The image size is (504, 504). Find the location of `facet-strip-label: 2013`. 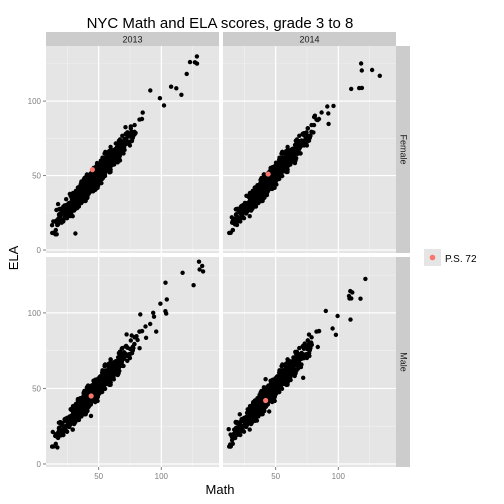

facet-strip-label: 2013 is located at coordinates (132, 40).